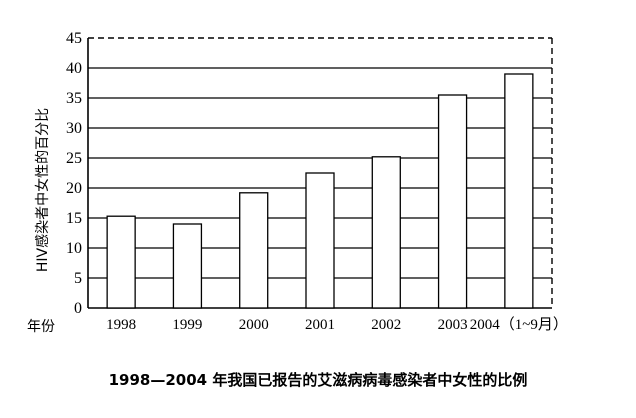 This screenshot has width=636, height=418. I want to click on y-tick-label: 30, so click(74, 128).